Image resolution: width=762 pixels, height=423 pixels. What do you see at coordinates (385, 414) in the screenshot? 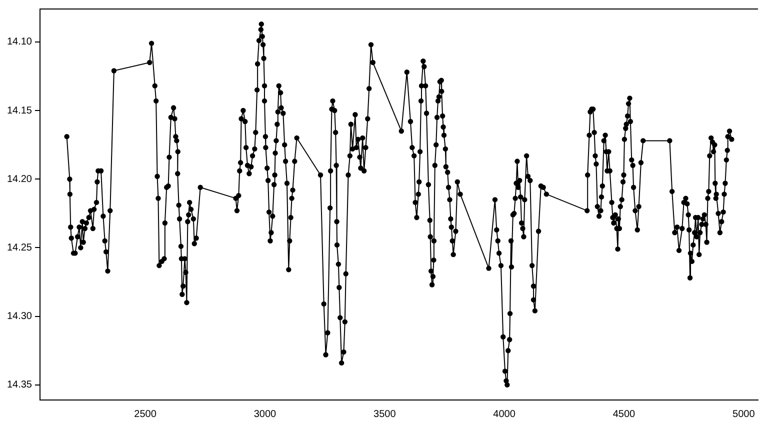
I see `x-tick-label: 3500` at bounding box center [385, 414].